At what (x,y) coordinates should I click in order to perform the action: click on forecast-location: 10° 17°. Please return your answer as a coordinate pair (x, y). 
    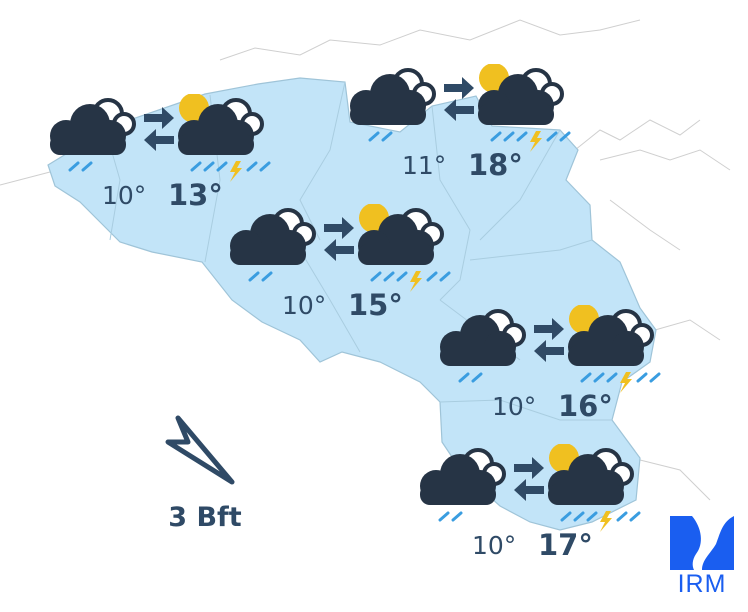
    Looking at the image, I should click on (531, 509).